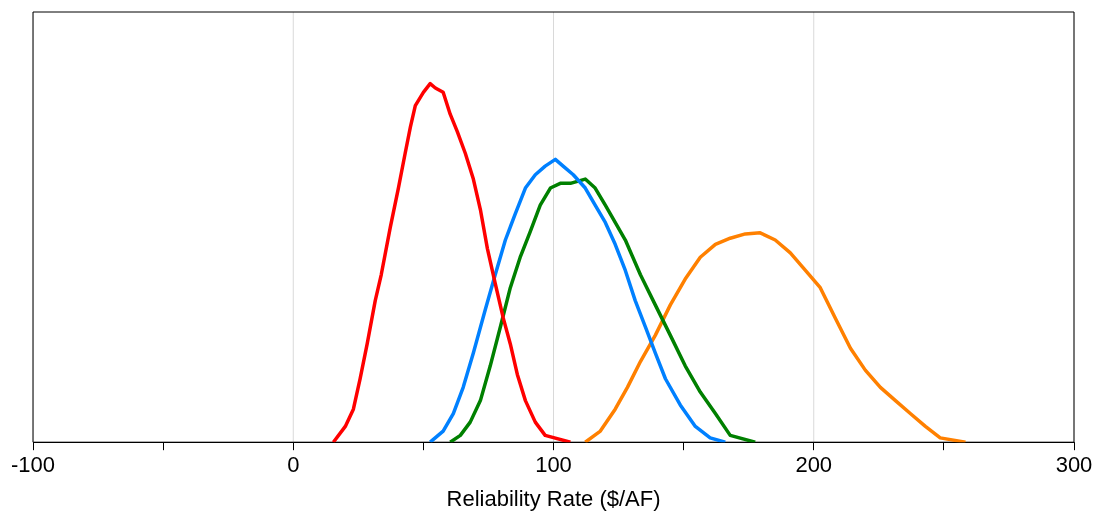  I want to click on x-tick-label: 100, so click(553, 465).